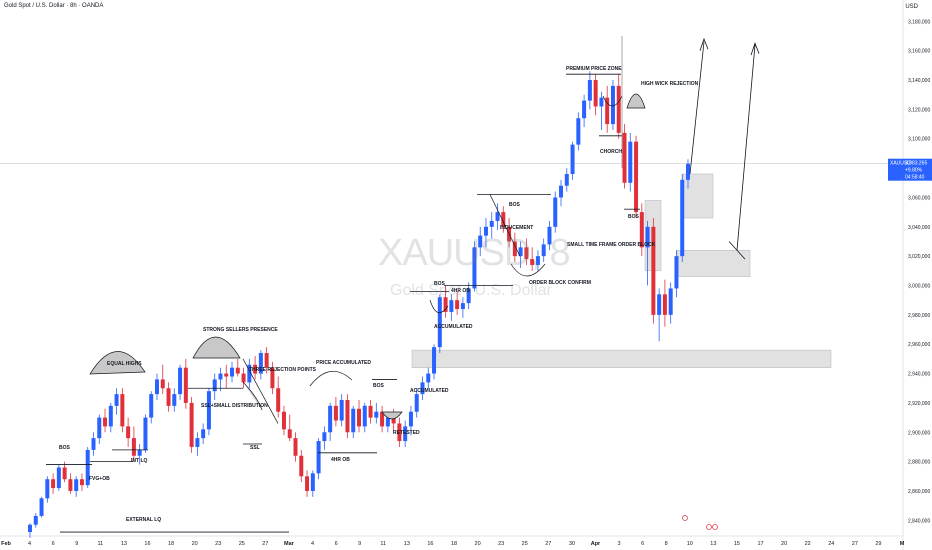 The width and height of the screenshot is (932, 550). Describe the element at coordinates (359, 544) in the screenshot. I see `x-tick-label: 9` at that location.